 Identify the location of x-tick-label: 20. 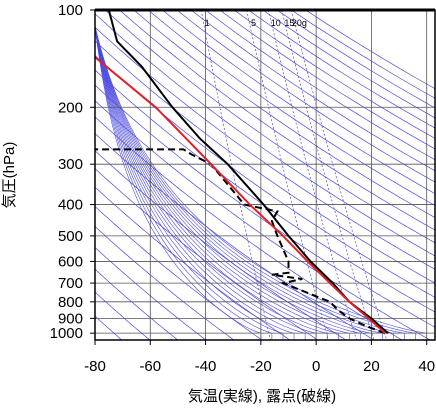
(371, 366).